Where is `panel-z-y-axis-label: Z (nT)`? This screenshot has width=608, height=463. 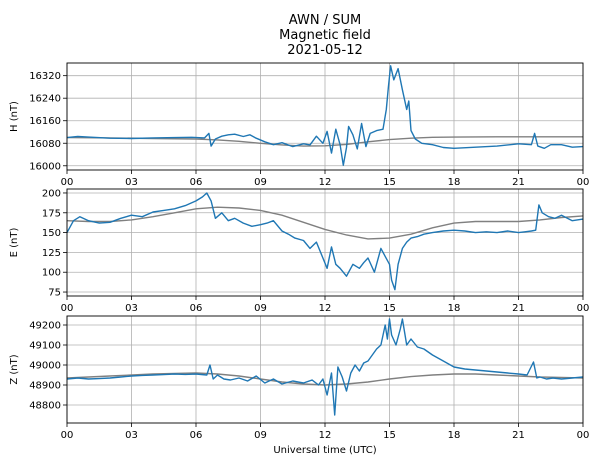 panel-z-y-axis-label: Z (nT) is located at coordinates (14, 369).